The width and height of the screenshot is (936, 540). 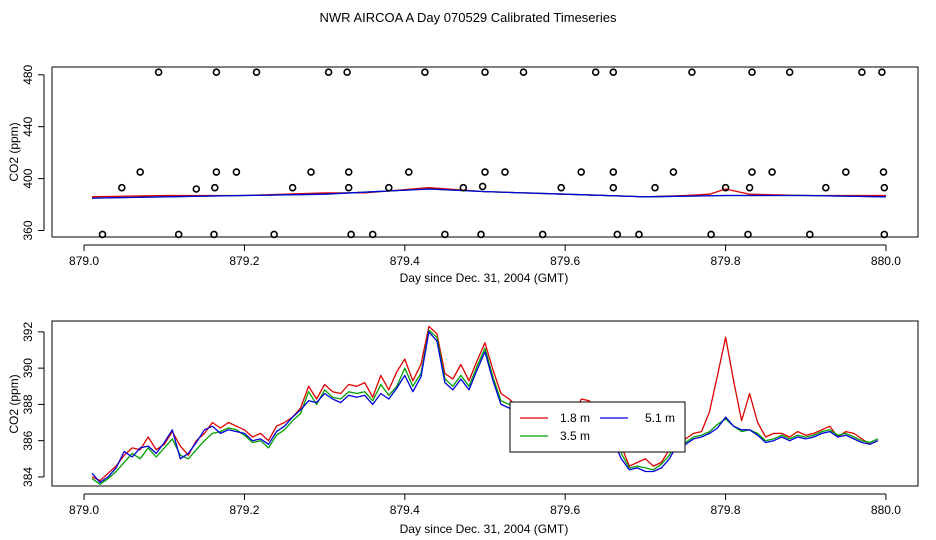 What do you see at coordinates (28, 74) in the screenshot?
I see `top-y-tick-label: 480` at bounding box center [28, 74].